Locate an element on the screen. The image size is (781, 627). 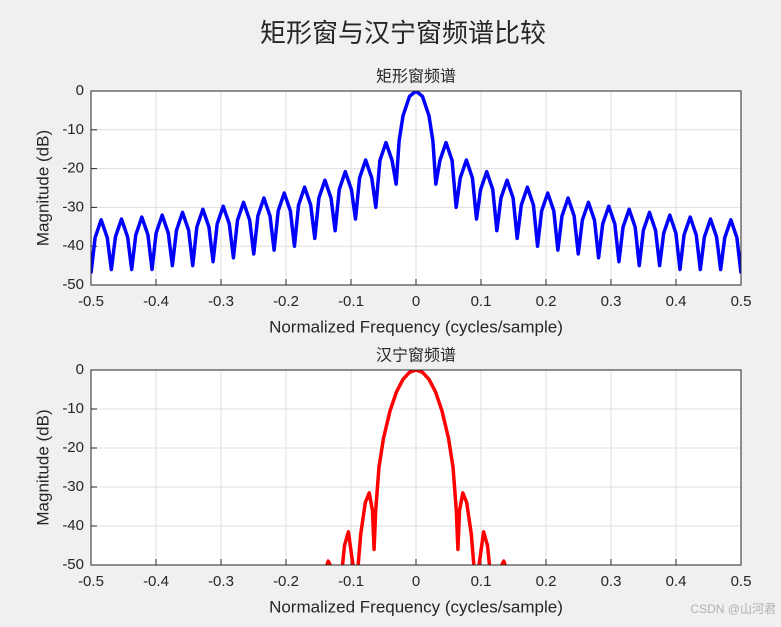
figure-title: 矩形窗与汉宁窗频谱比较 is located at coordinates (403, 34).